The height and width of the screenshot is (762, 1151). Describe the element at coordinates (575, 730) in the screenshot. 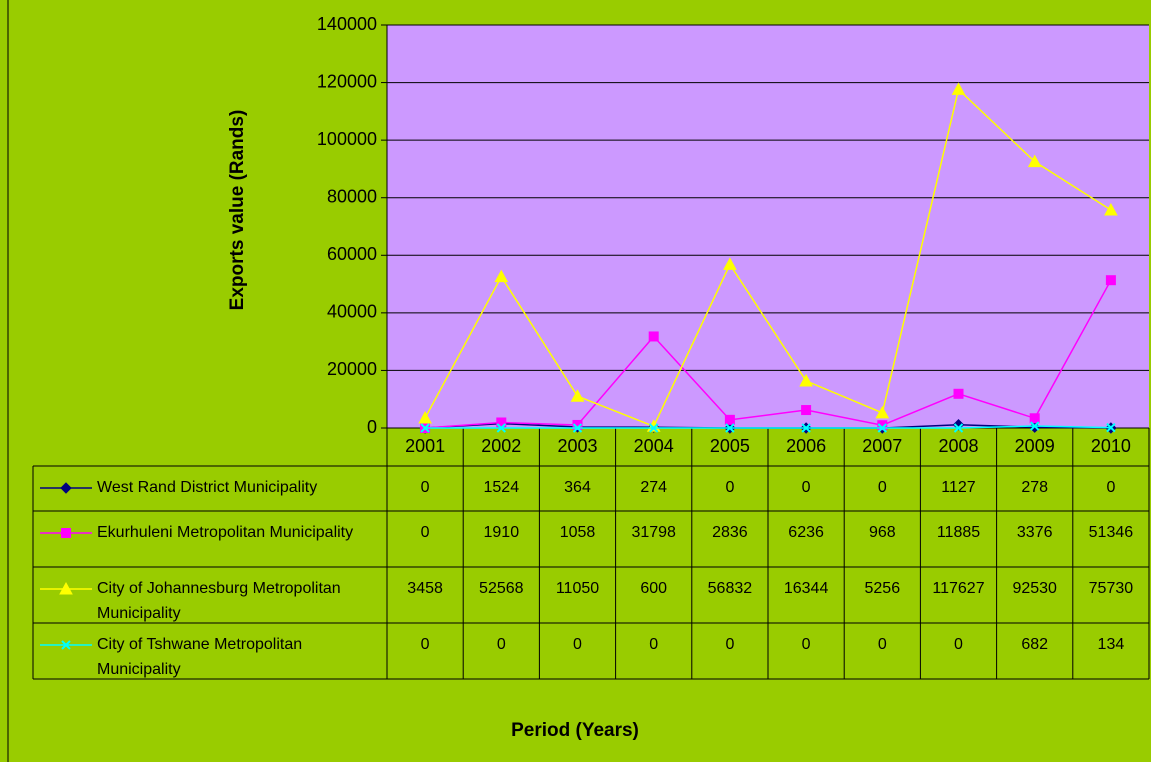

I see `x-axis-title: Period (Years)` at that location.